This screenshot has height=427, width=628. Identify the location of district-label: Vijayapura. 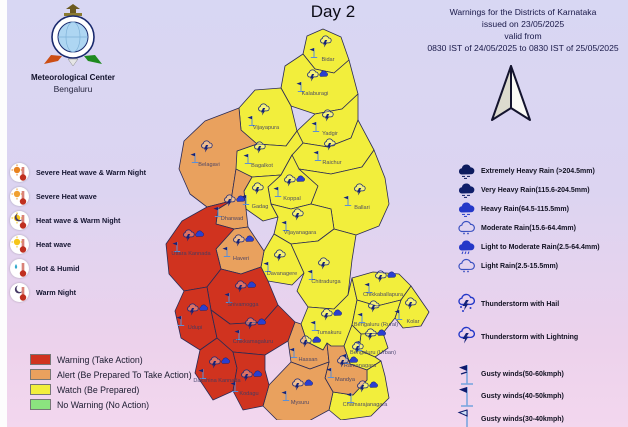
(266, 128).